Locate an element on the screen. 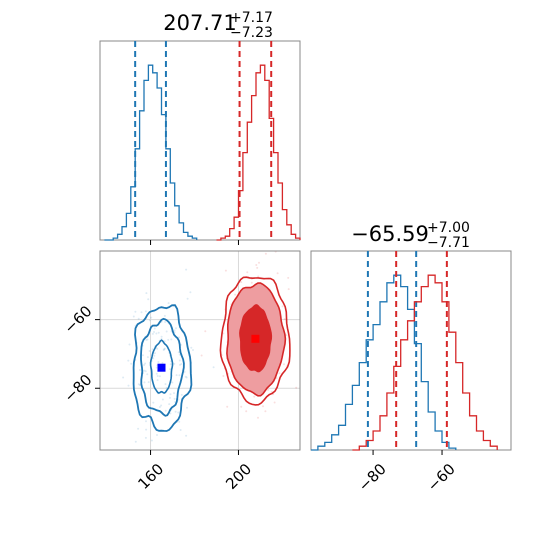 The height and width of the screenshot is (550, 550). y-param-minus: −7.71 is located at coordinates (448, 243).